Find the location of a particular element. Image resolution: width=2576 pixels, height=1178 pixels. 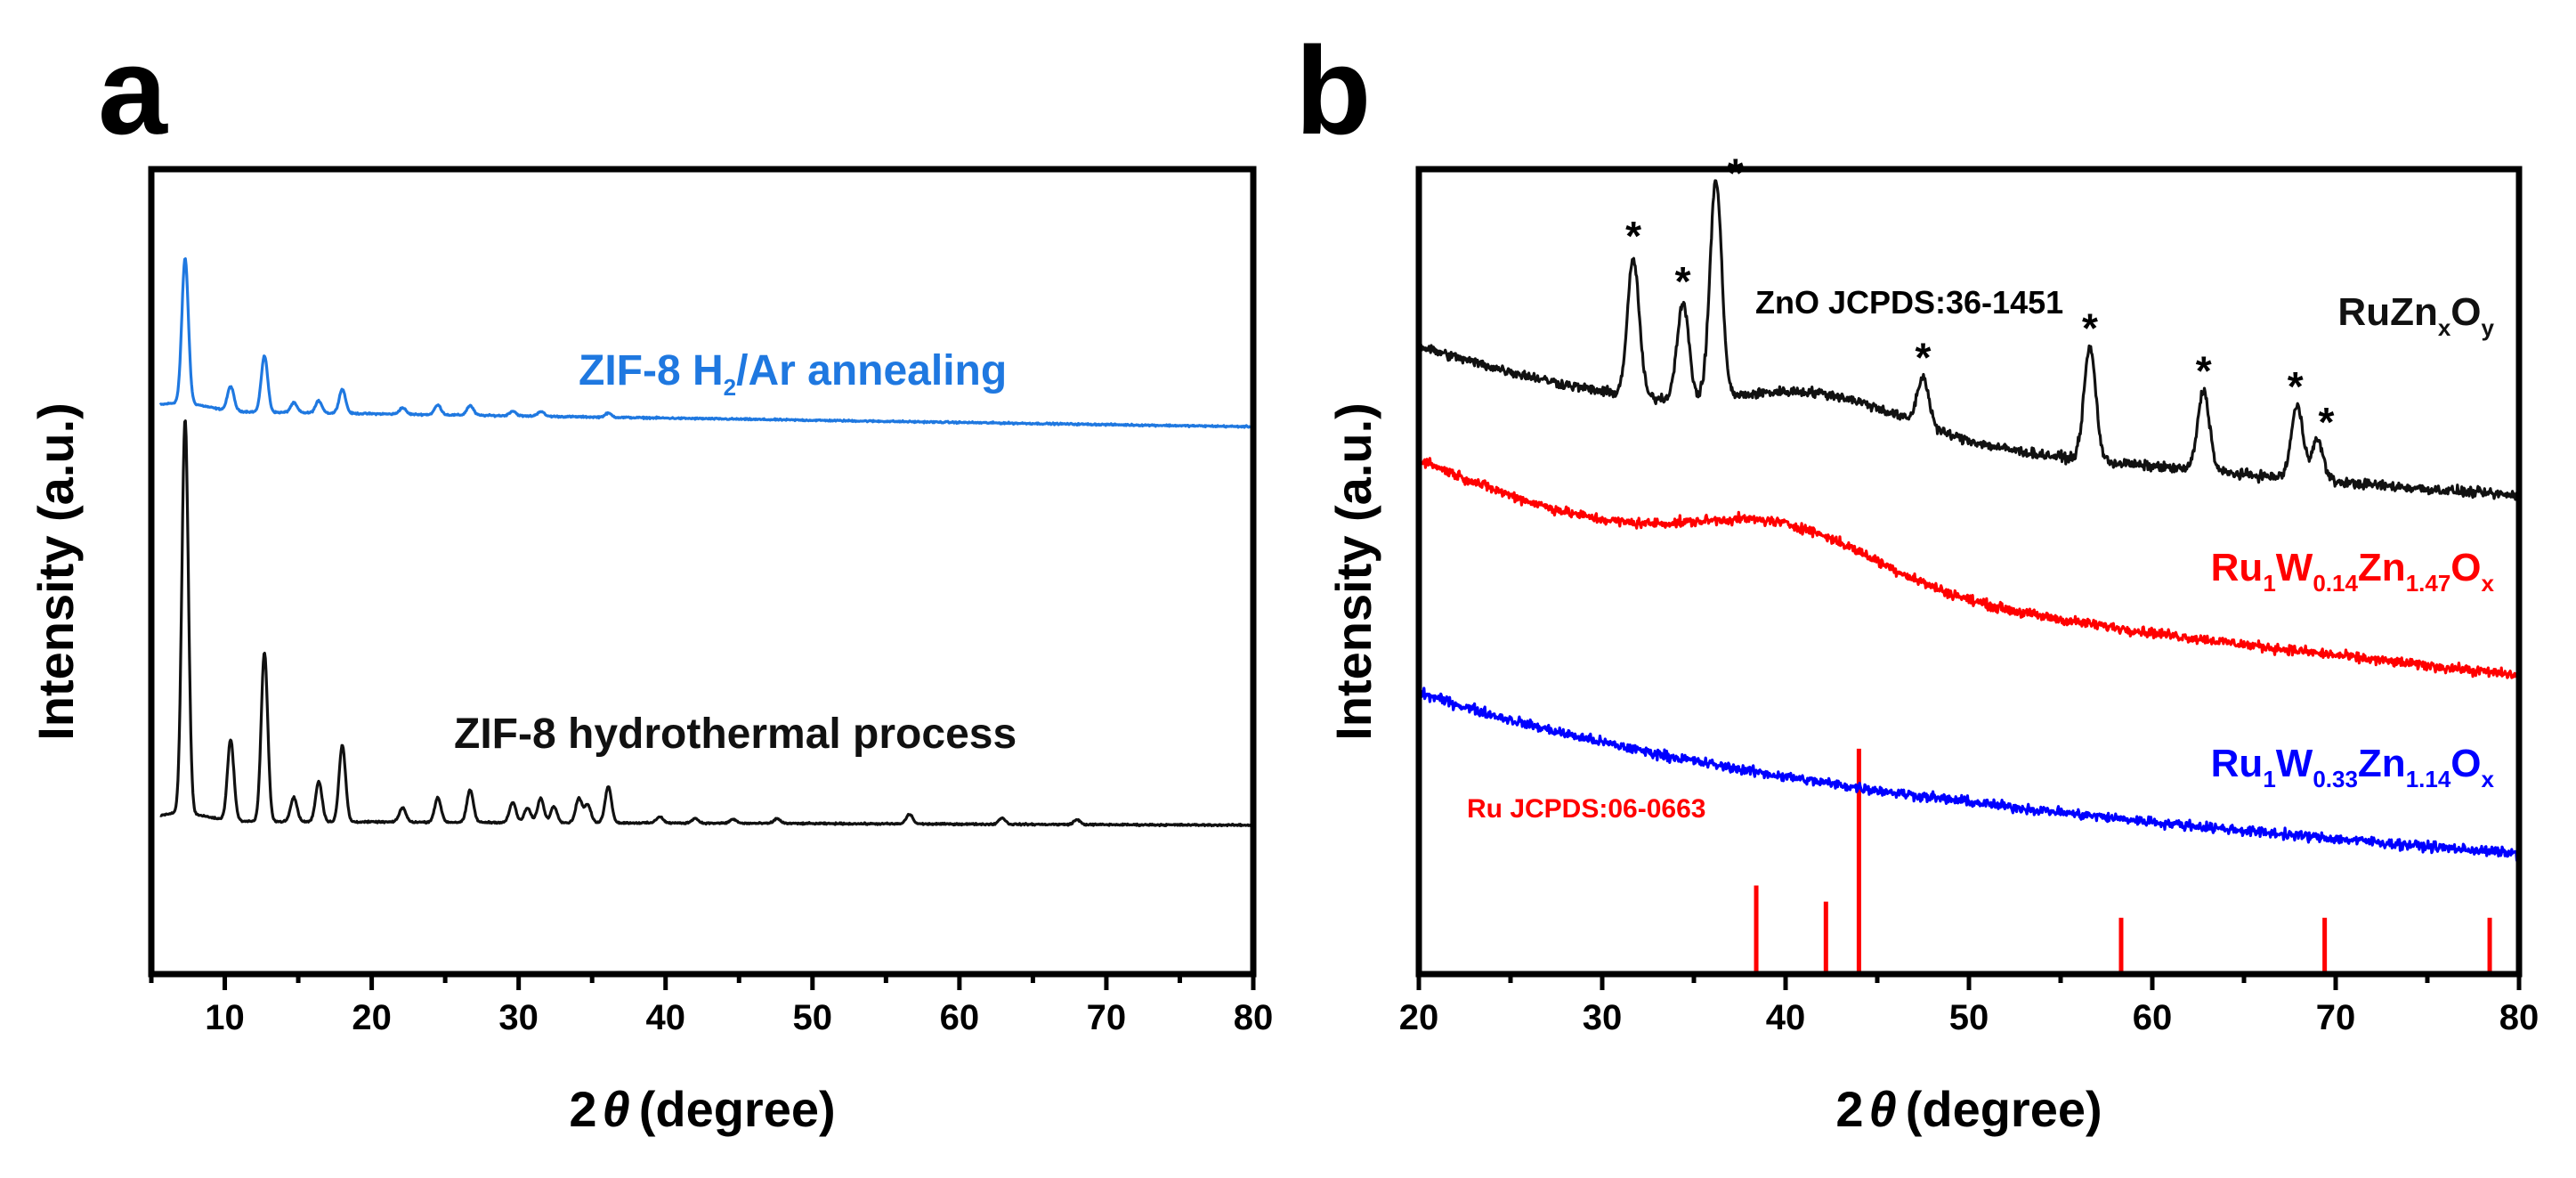

zno-peak-markers: * * * * * * * * is located at coordinates (1979, 298).